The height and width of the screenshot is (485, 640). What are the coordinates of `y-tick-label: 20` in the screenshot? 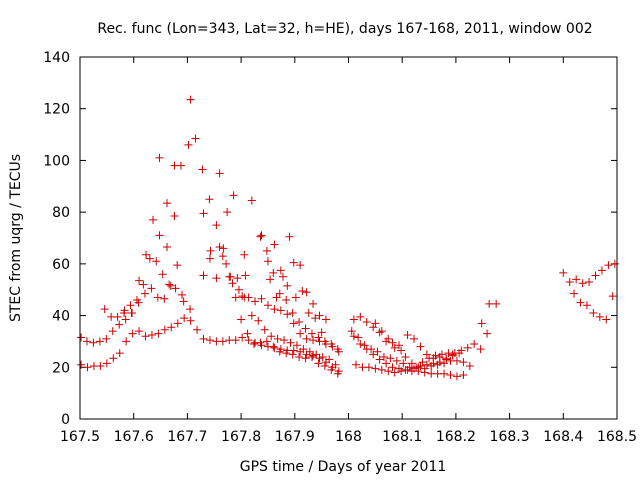 It's located at (61, 368).